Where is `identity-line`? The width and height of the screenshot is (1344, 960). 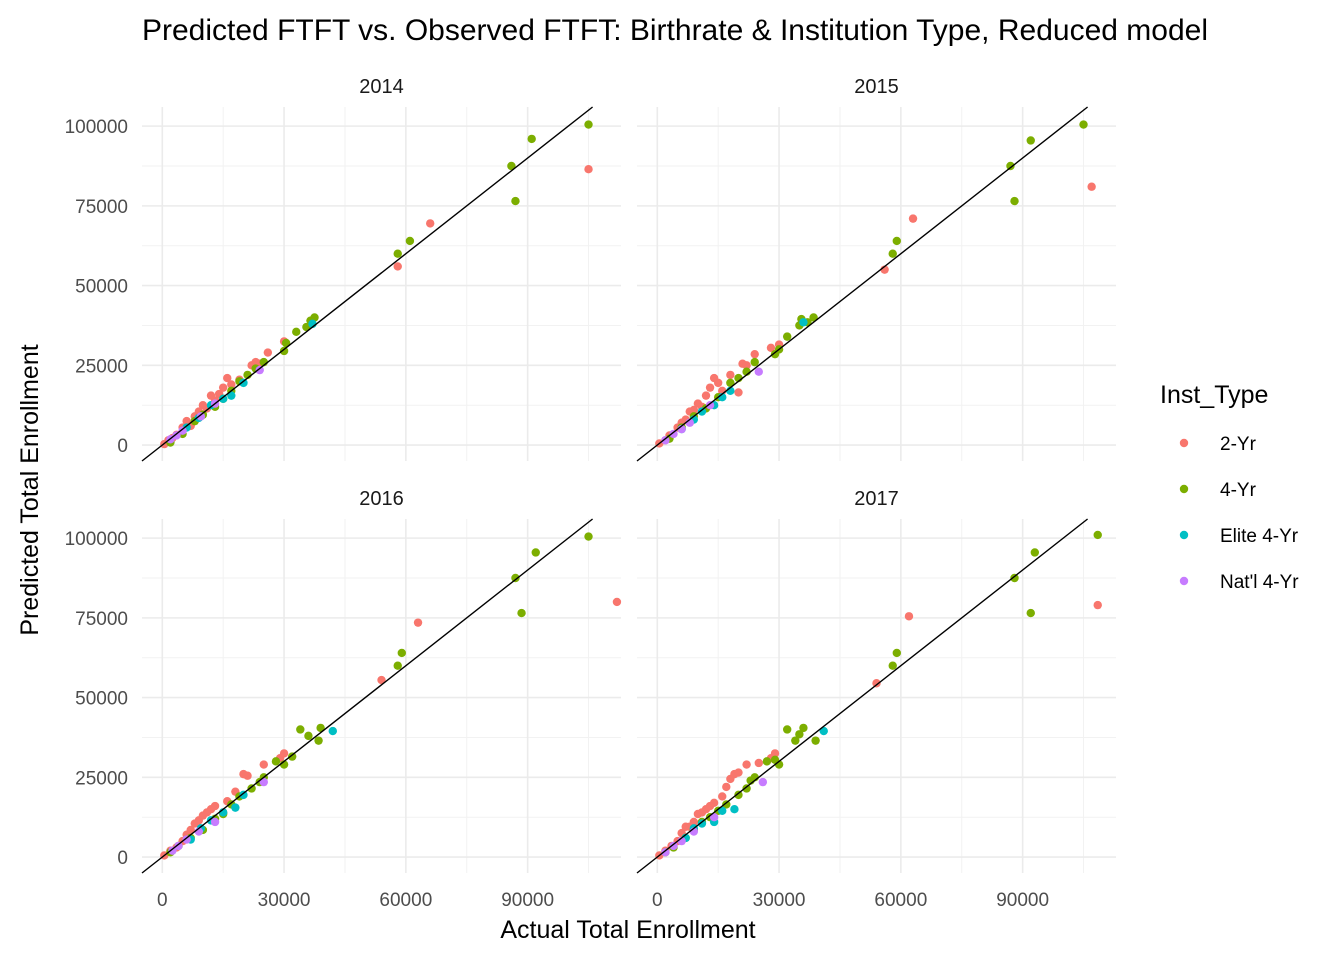 identity-line is located at coordinates (367, 284).